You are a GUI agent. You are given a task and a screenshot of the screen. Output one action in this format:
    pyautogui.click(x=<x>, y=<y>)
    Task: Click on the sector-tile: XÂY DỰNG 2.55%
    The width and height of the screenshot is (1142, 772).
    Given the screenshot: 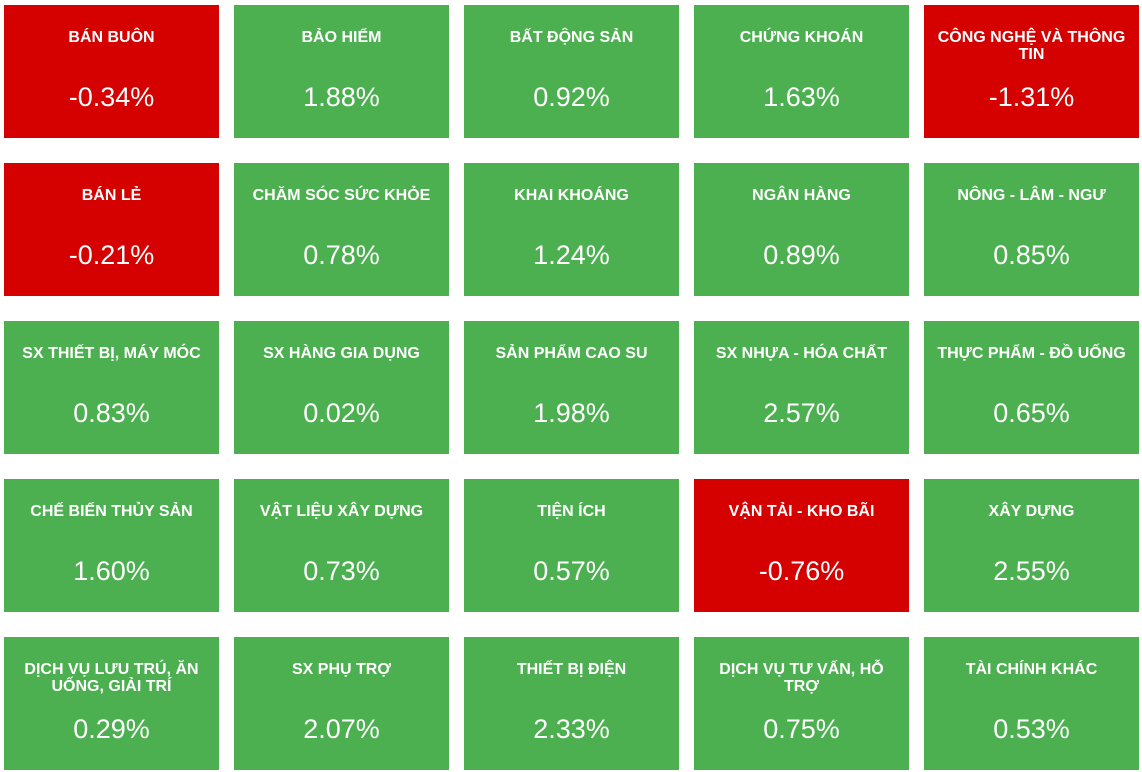 What is the action you would take?
    pyautogui.click(x=1031, y=545)
    